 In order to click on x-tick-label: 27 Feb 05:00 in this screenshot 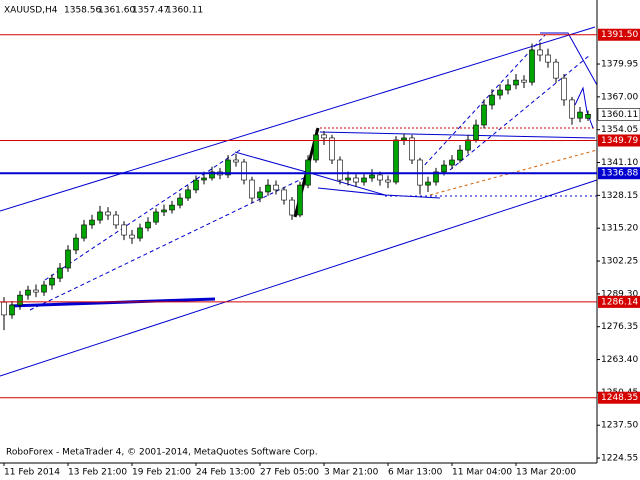, I will do `click(289, 473)`.